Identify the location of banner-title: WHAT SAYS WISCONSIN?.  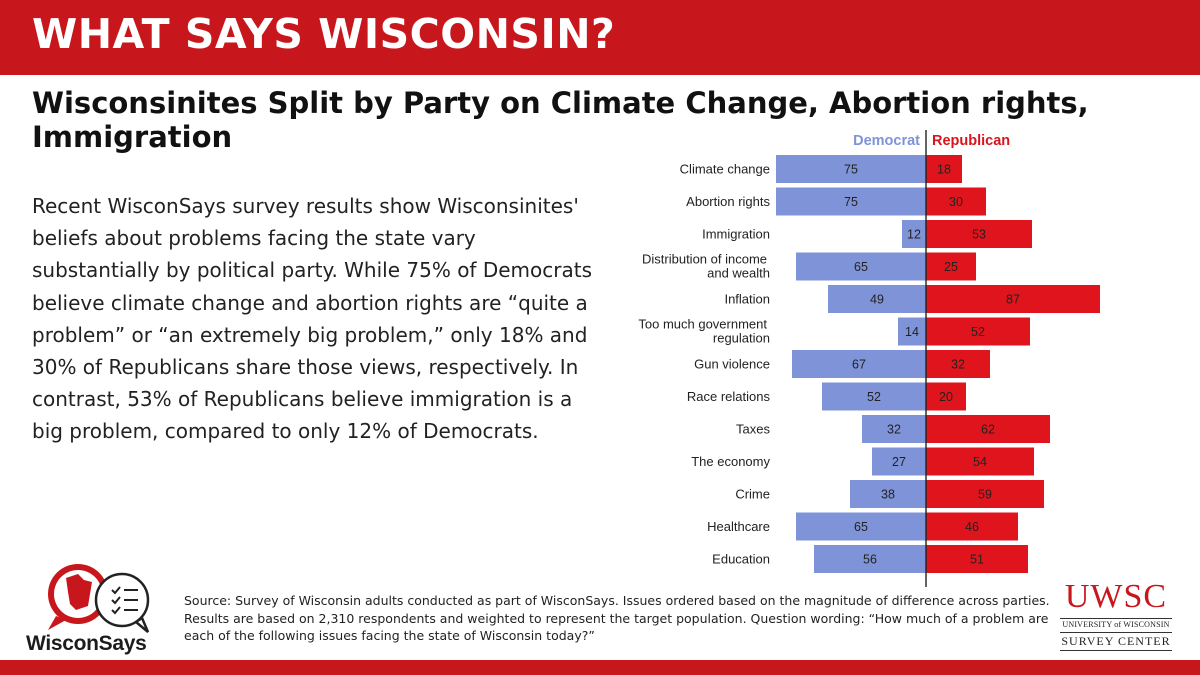
(324, 34).